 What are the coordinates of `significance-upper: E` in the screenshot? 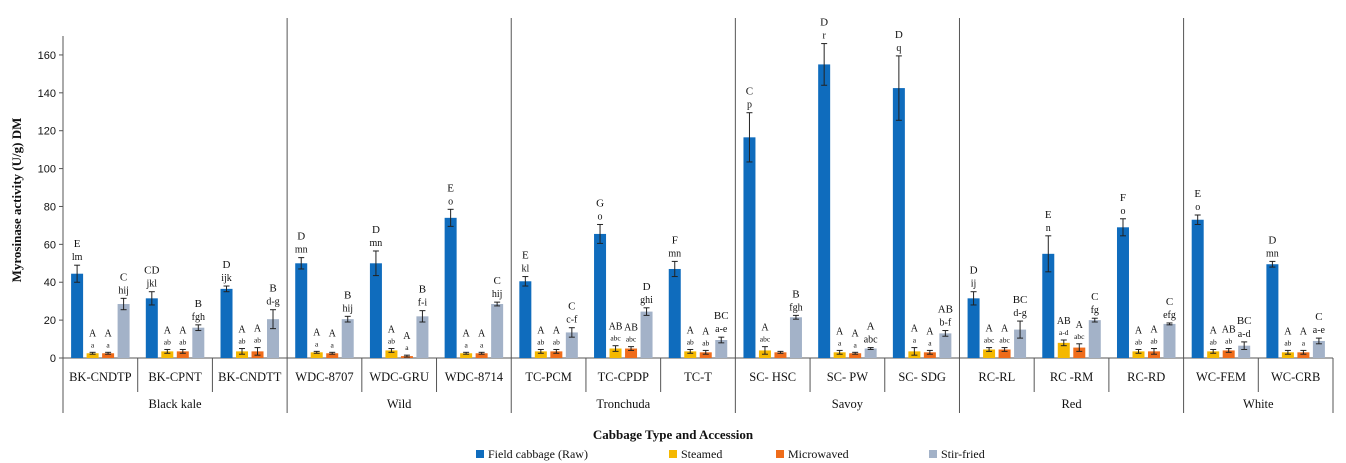 It's located at (1048, 215).